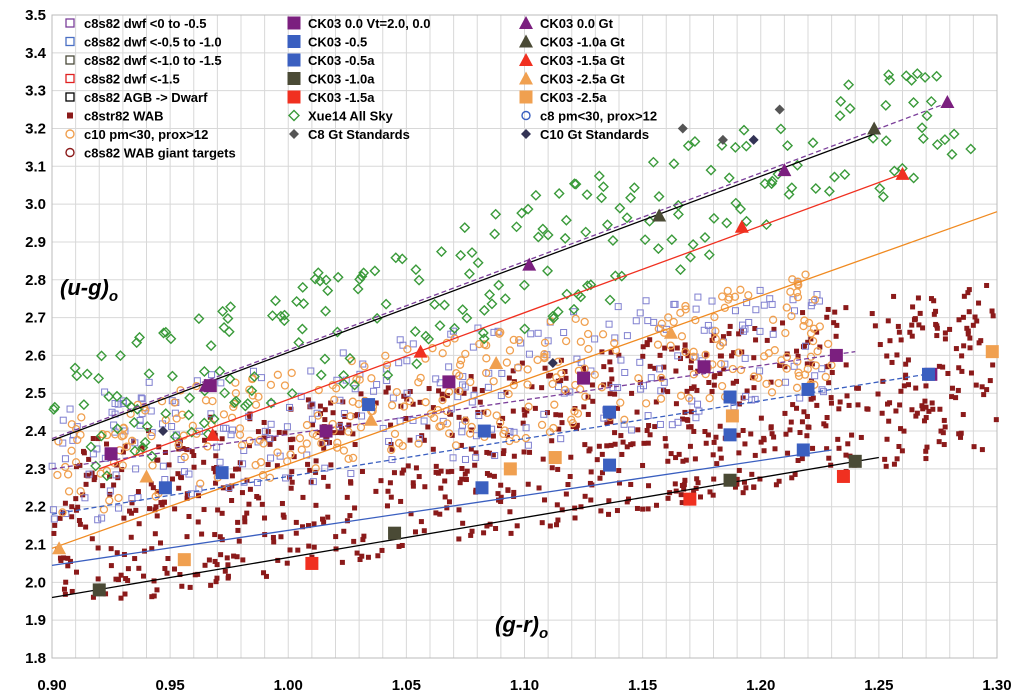  What do you see at coordinates (582, 60) in the screenshot?
I see `legend-label: CK03 -1.5a Gt` at bounding box center [582, 60].